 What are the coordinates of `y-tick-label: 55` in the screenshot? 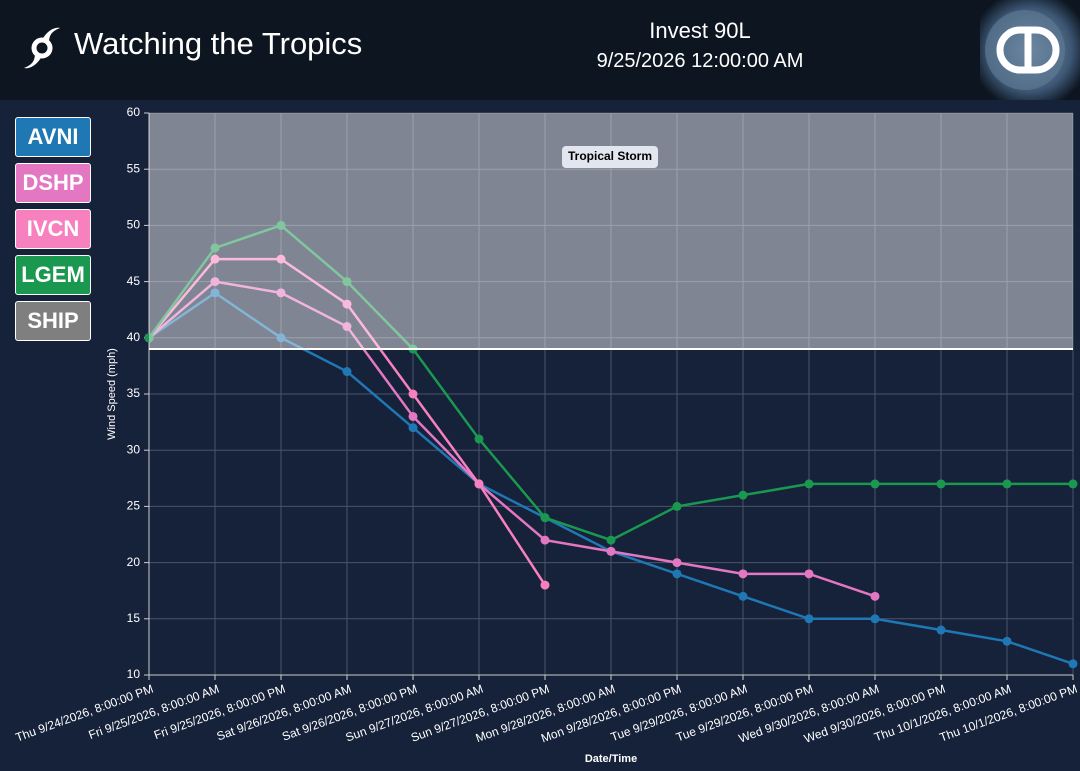 It's located at (134, 168).